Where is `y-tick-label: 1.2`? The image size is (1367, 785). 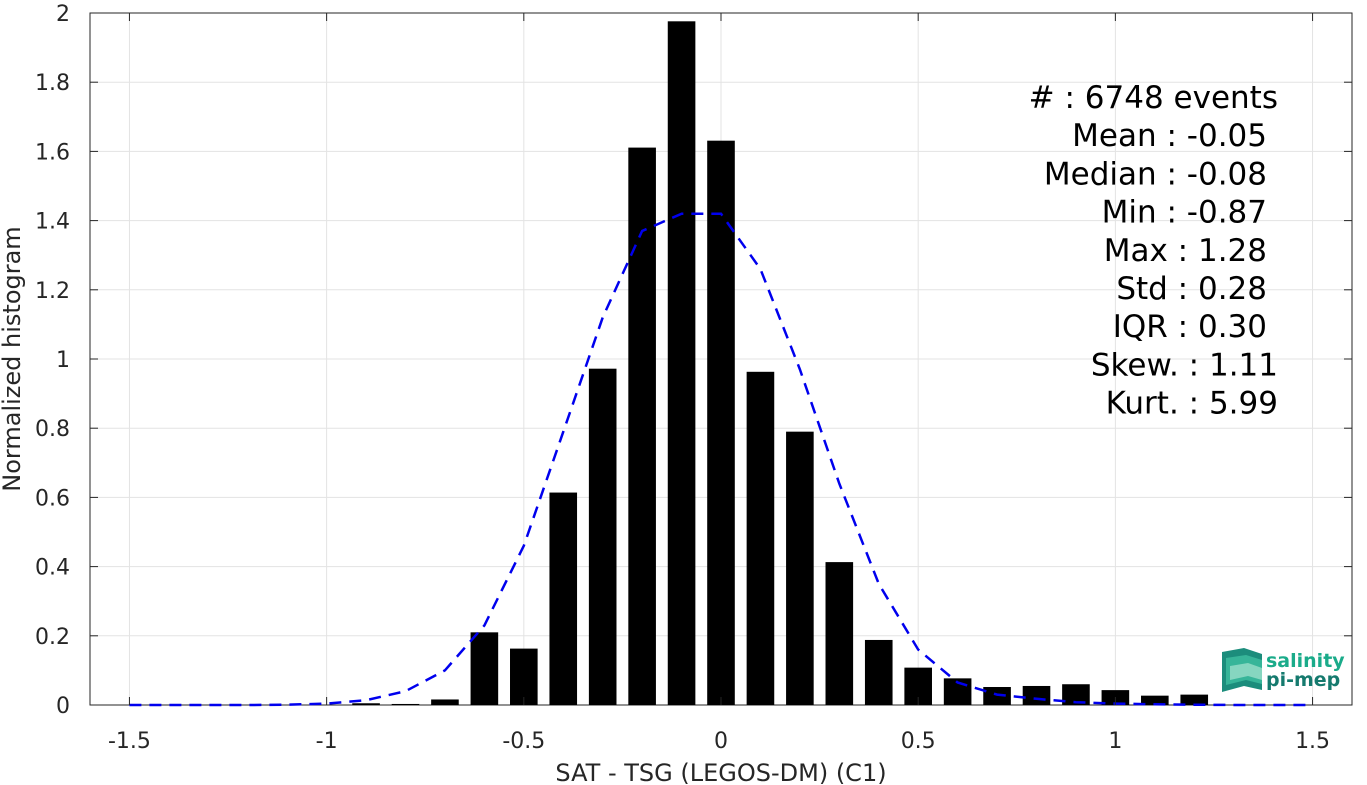
y-tick-label: 1.2 is located at coordinates (52, 291).